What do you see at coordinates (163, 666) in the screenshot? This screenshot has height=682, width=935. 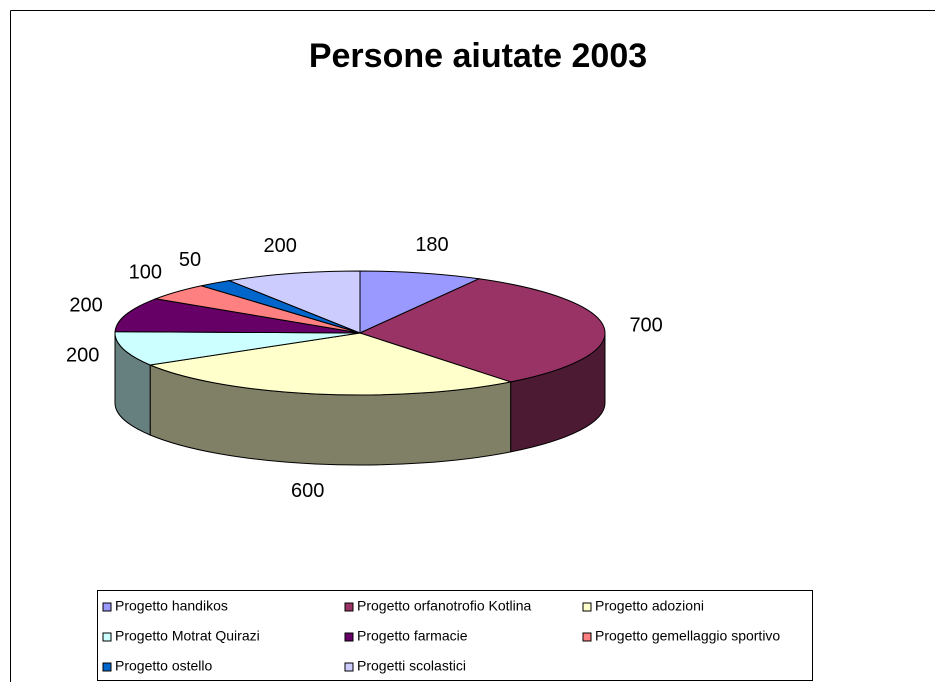 I see `legend-label: Progetto ostello` at bounding box center [163, 666].